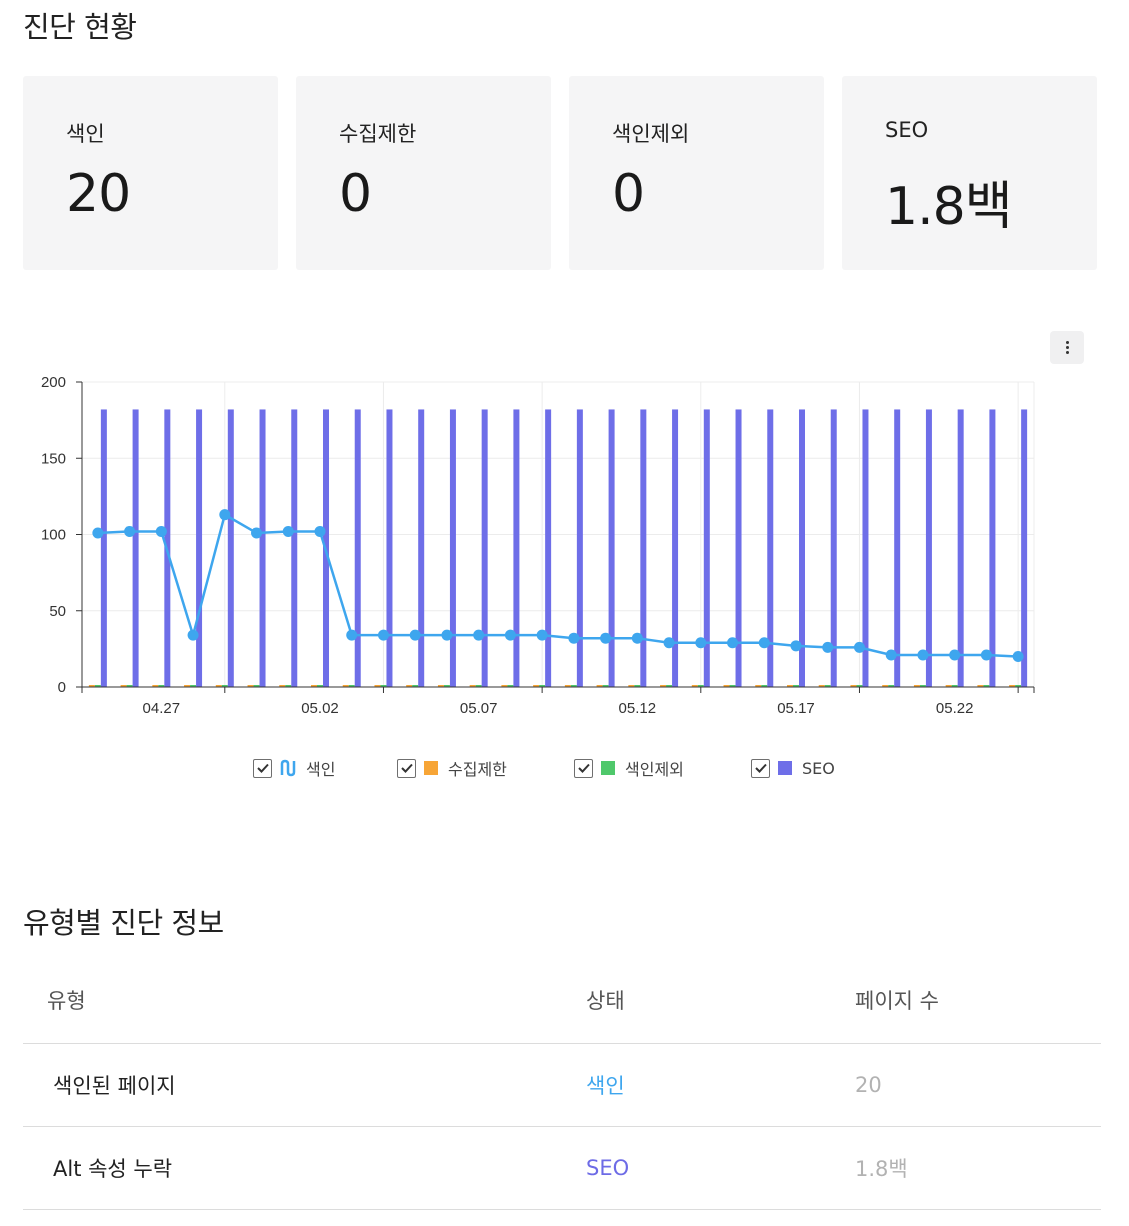  Describe the element at coordinates (57, 611) in the screenshot. I see `y-tick-label: 50` at that location.